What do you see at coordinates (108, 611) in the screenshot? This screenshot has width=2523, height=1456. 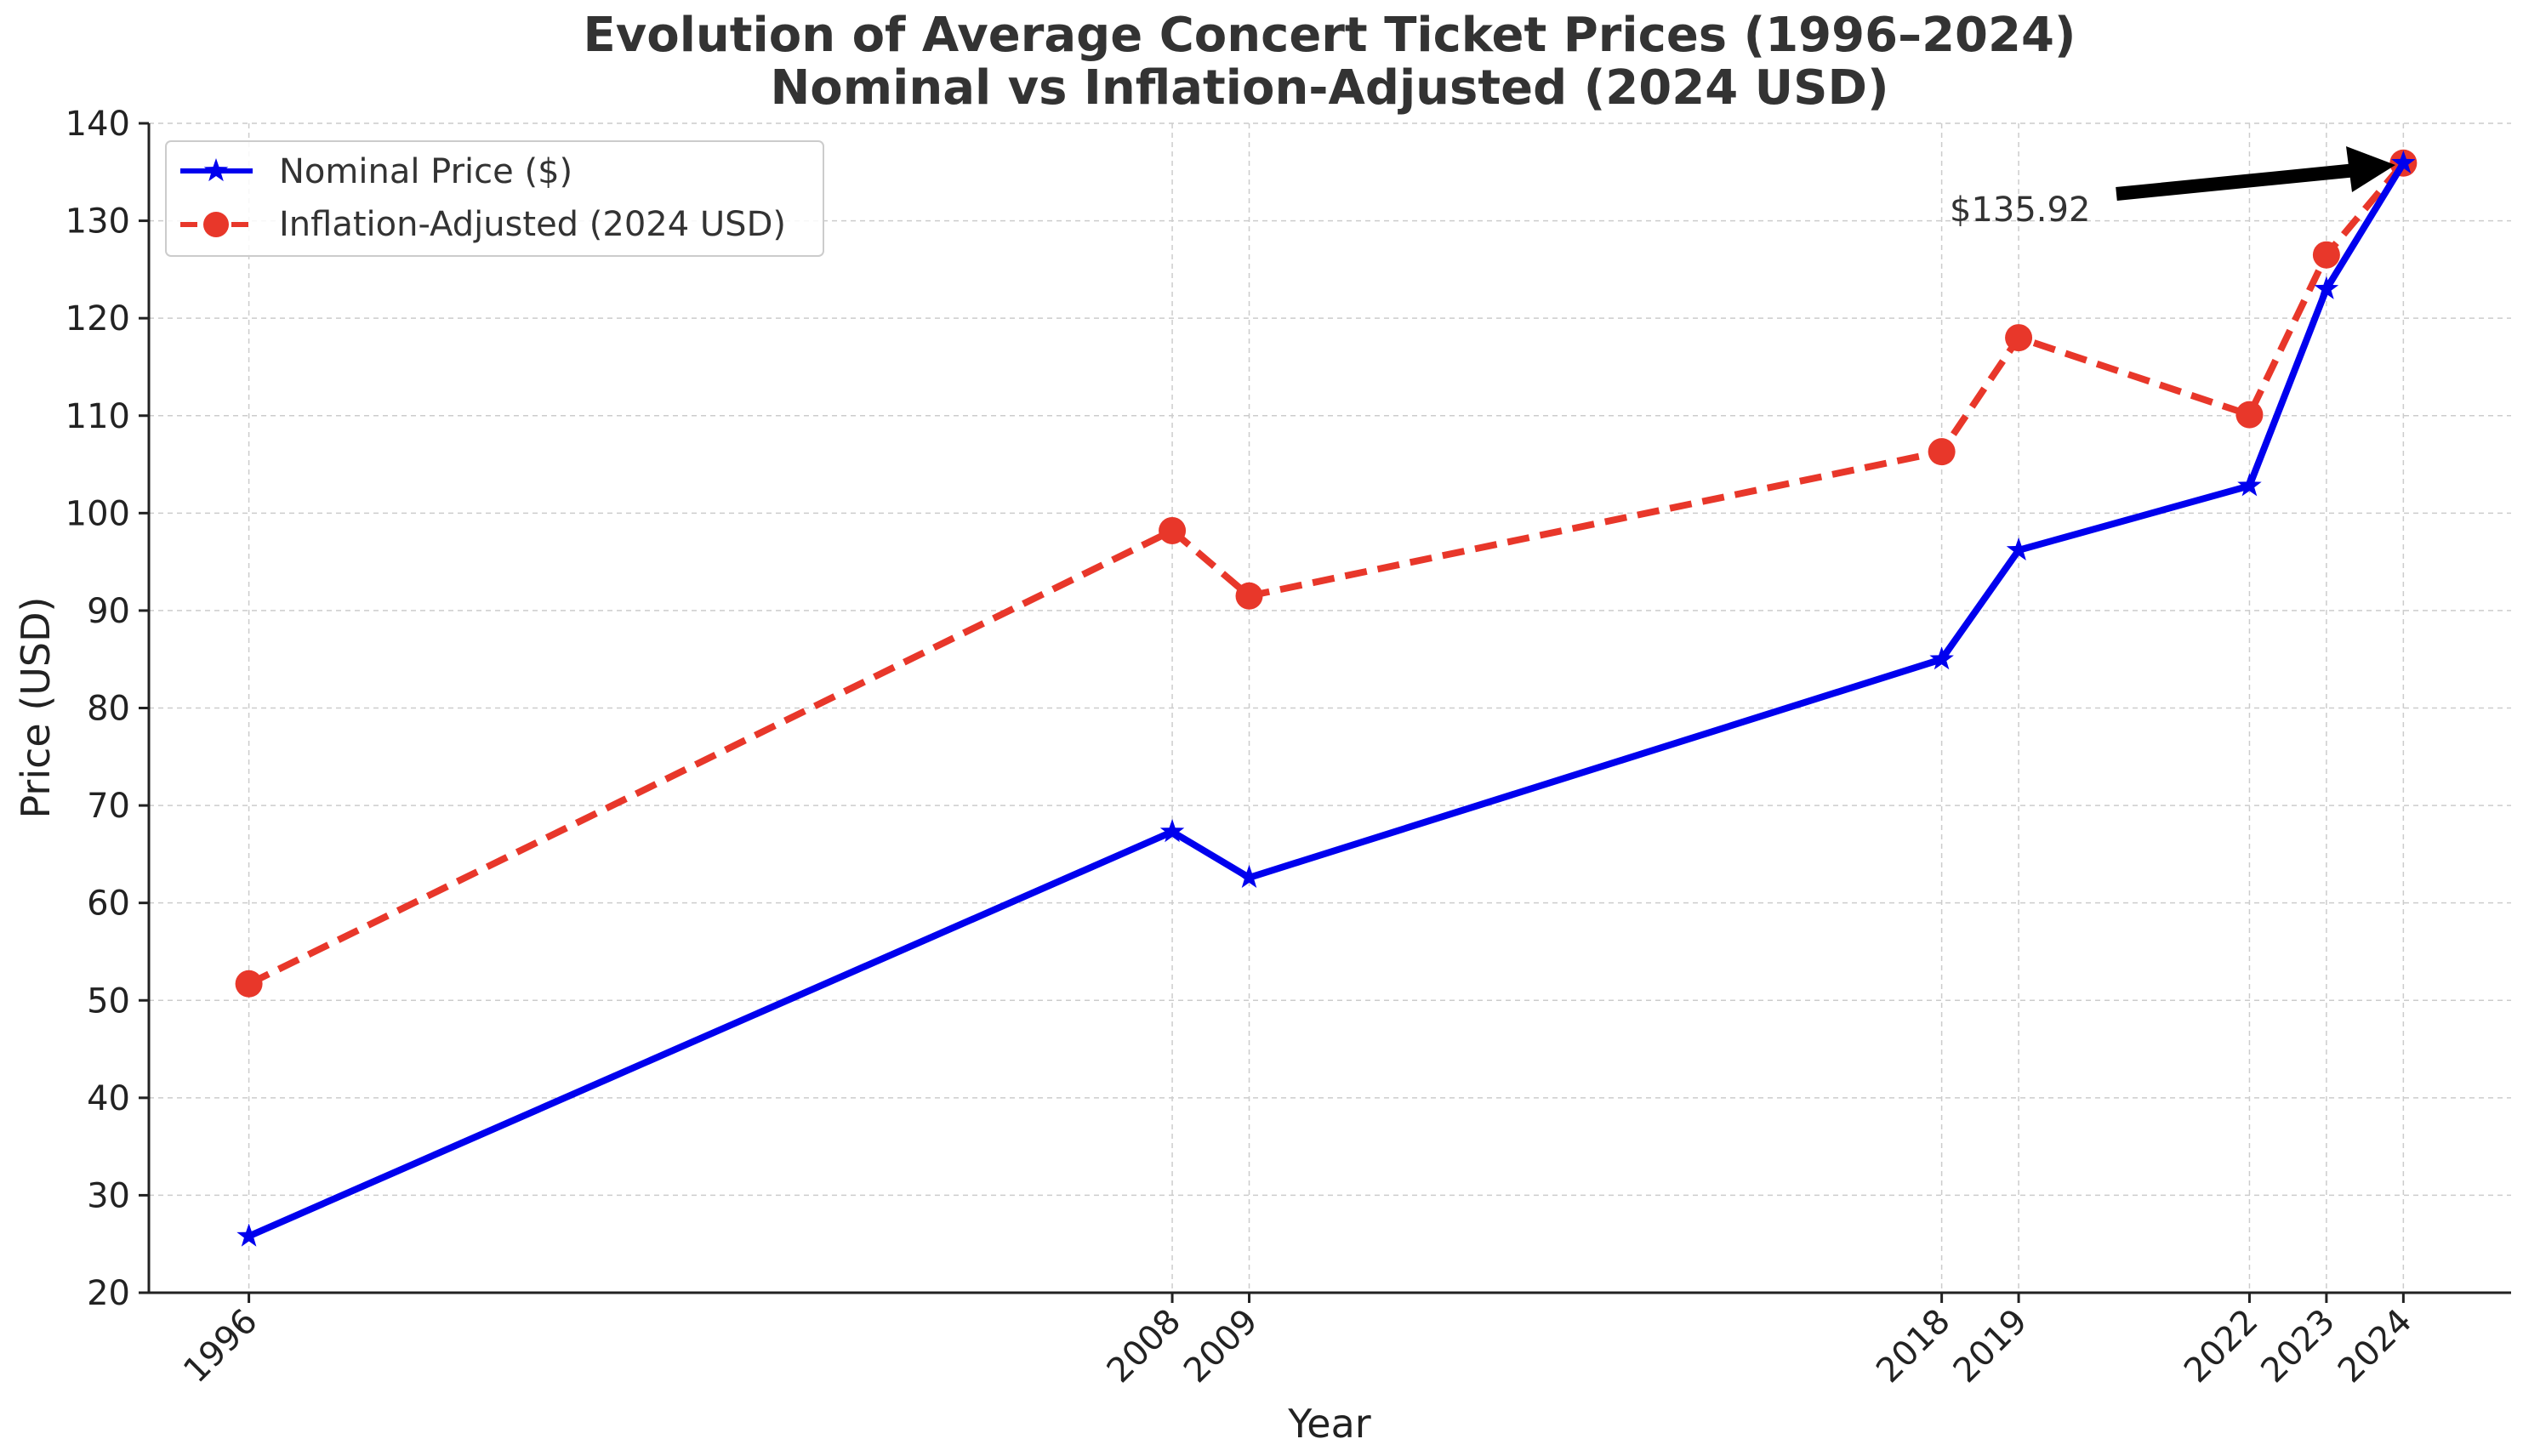 I see `y-tick-label: 90` at bounding box center [108, 611].